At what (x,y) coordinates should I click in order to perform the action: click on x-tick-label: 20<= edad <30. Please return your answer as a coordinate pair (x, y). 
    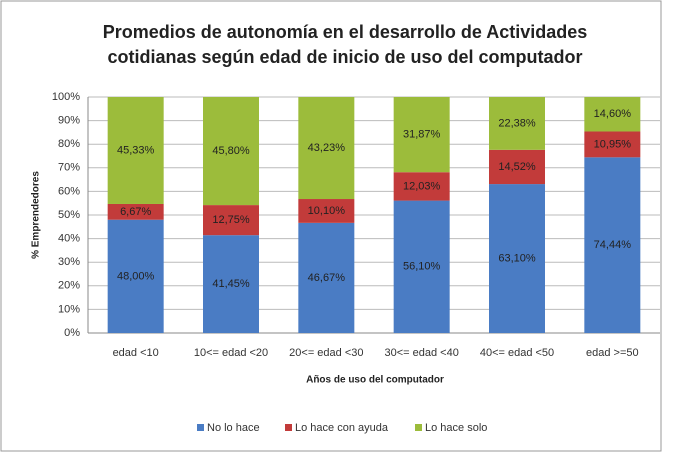
    Looking at the image, I should click on (326, 353).